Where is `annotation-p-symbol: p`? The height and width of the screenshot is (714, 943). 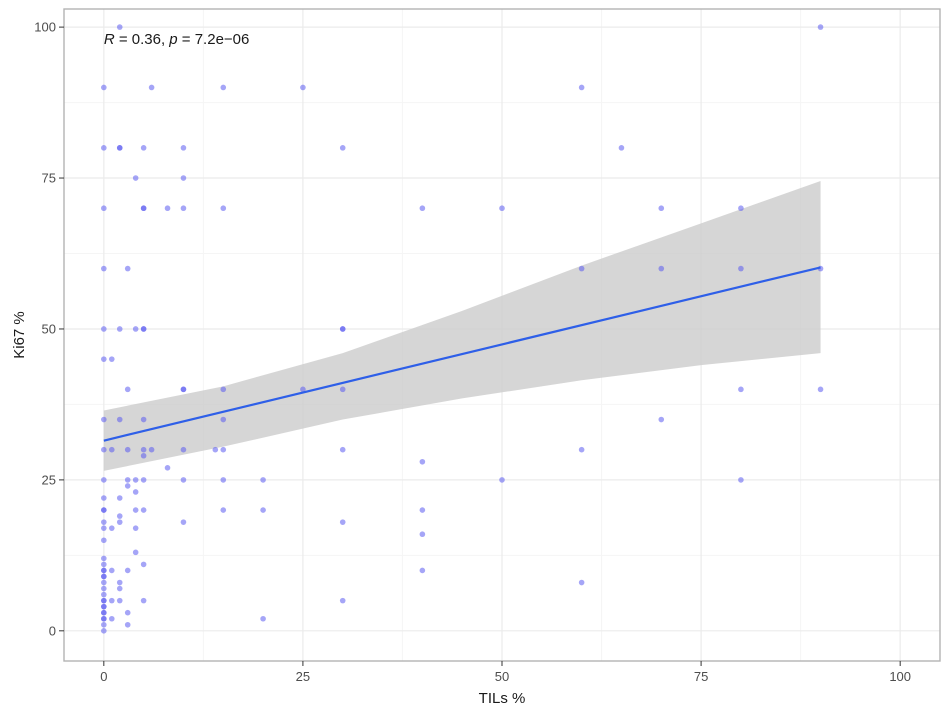 annotation-p-symbol: p is located at coordinates (172, 39).